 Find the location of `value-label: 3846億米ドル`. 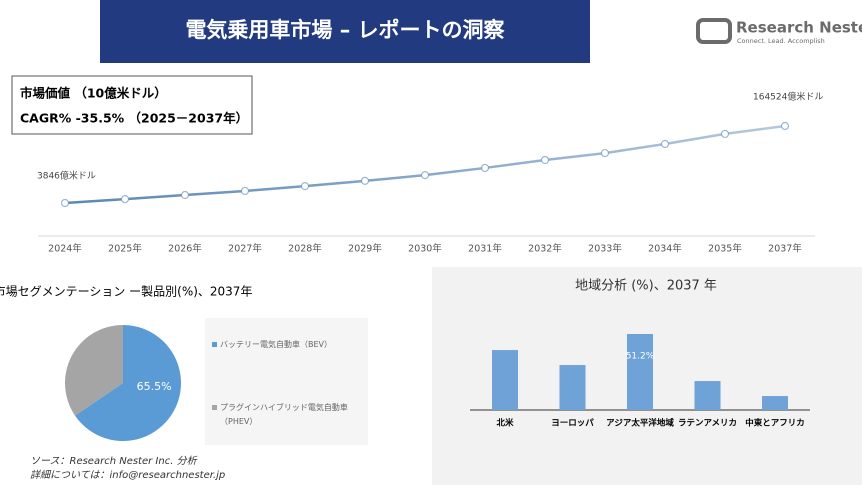

value-label: 3846億米ドル is located at coordinates (66, 176).